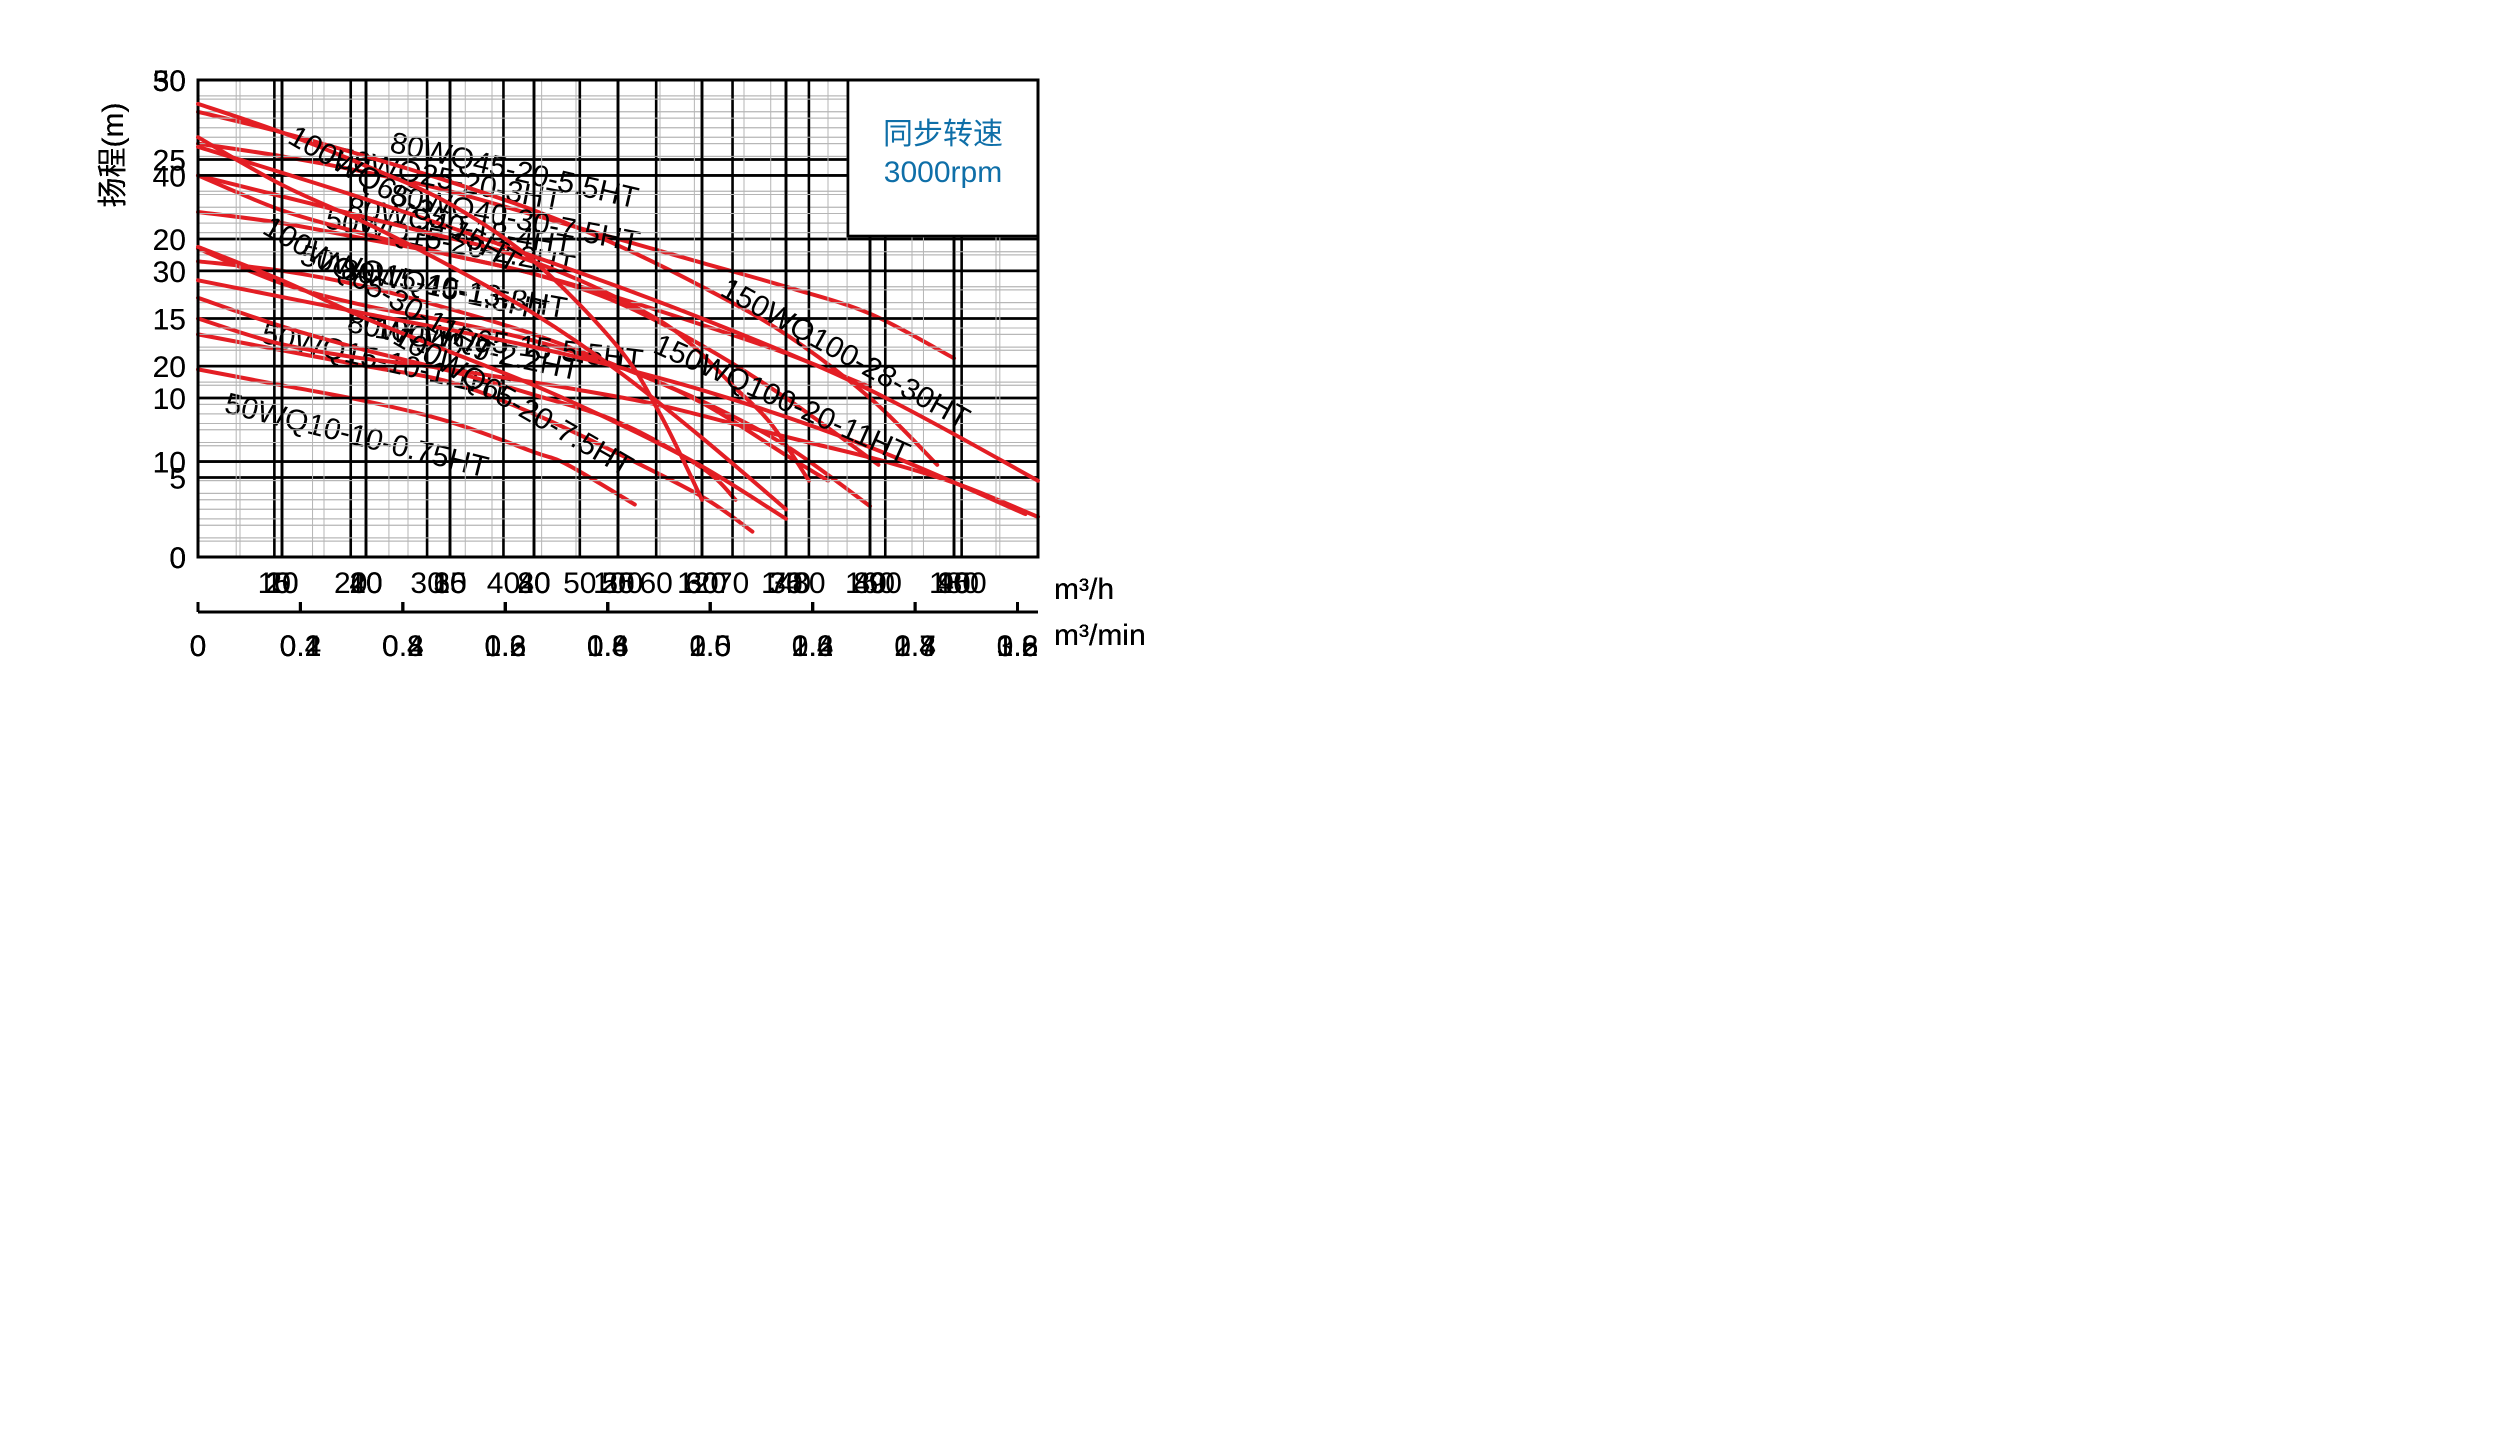 This screenshot has width=2519, height=1449. I want to click on x2-tick-label: 0.7, so click(915, 646).